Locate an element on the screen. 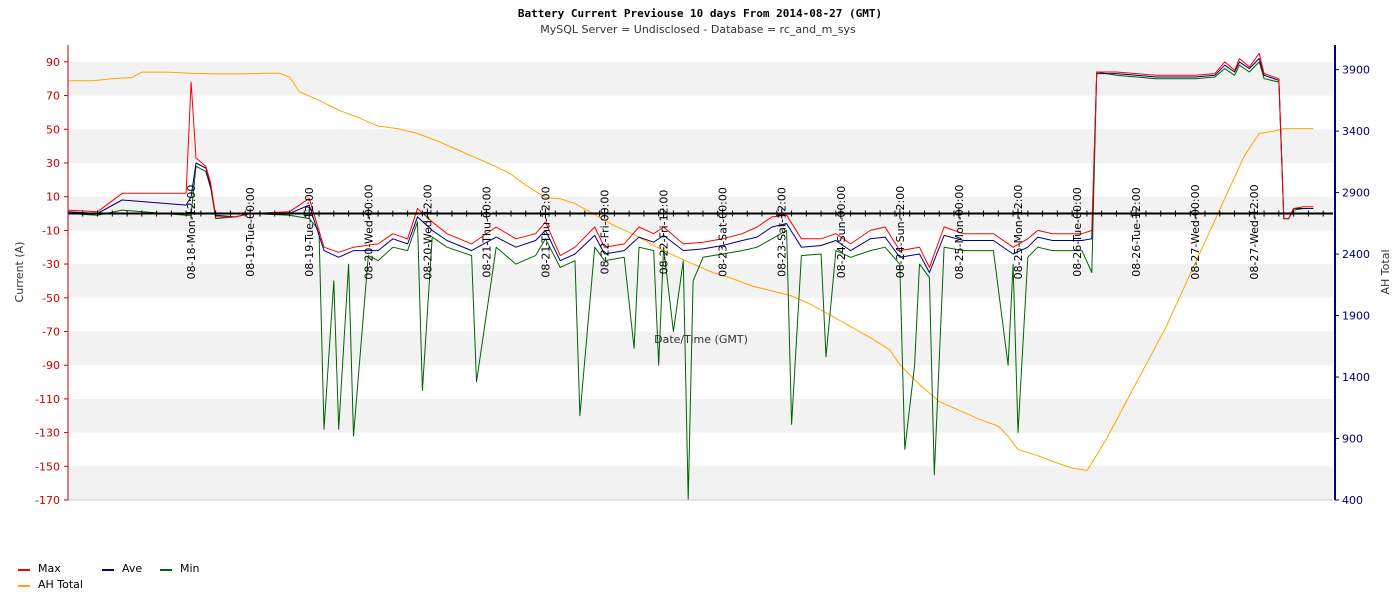 Image resolution: width=1400 pixels, height=604 pixels. x-tick-label: 08-22-Fri-12:00 is located at coordinates (664, 232).